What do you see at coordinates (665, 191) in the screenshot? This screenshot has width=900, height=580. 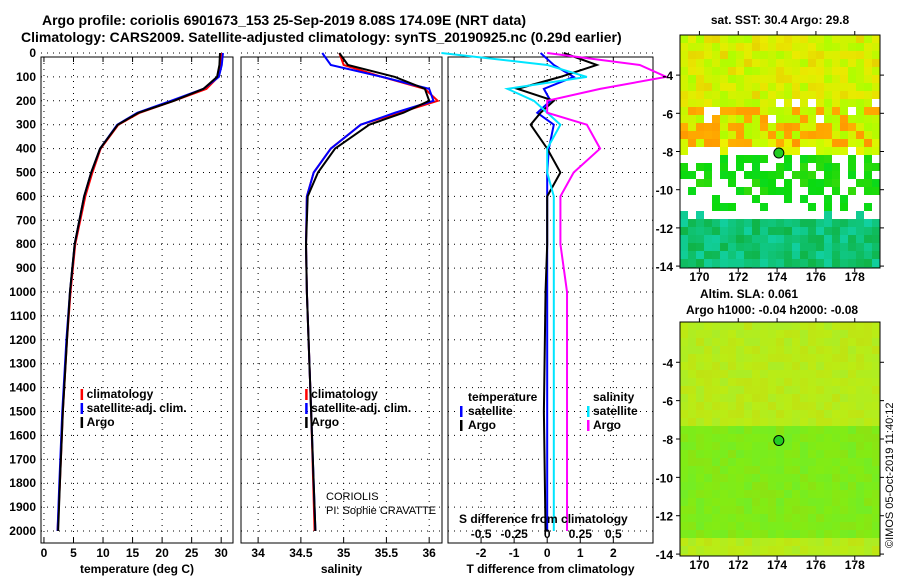 I see `lat-tick-label: -10` at bounding box center [665, 191].